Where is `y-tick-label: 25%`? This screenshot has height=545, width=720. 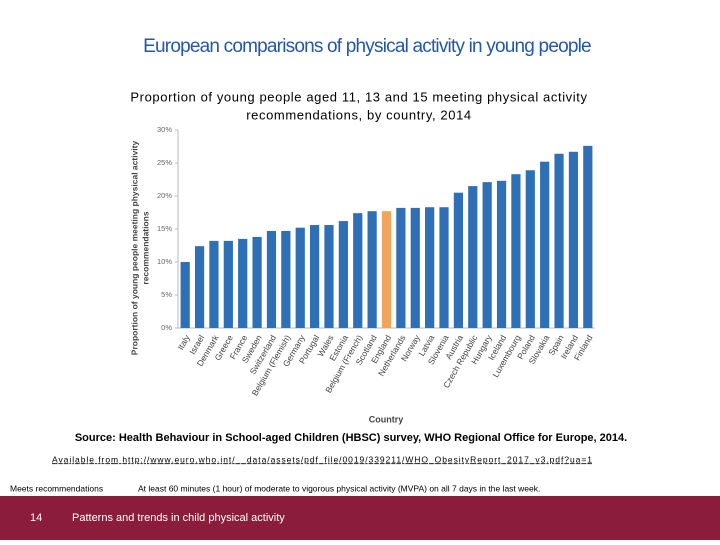 y-tick-label: 25% is located at coordinates (164, 162).